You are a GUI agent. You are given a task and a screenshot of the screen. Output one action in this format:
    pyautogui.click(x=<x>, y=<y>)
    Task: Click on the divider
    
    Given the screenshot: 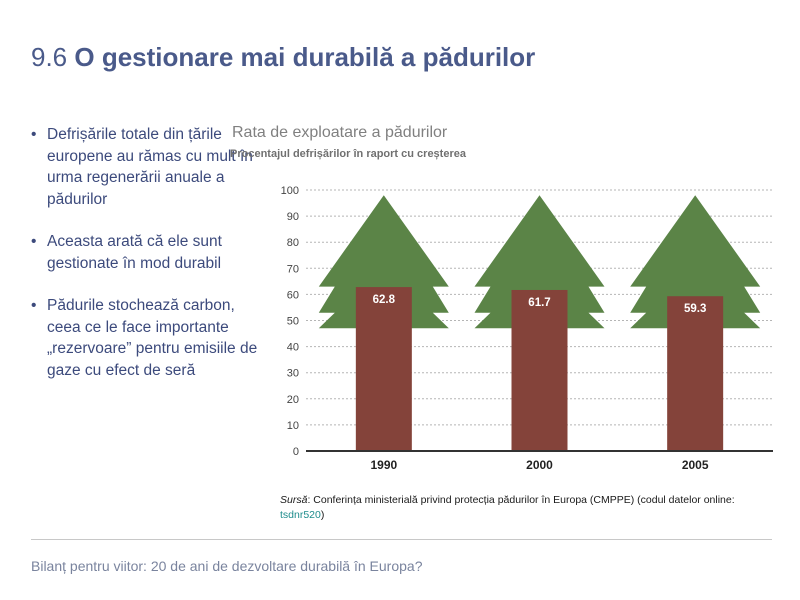 What is the action you would take?
    pyautogui.click(x=401, y=539)
    